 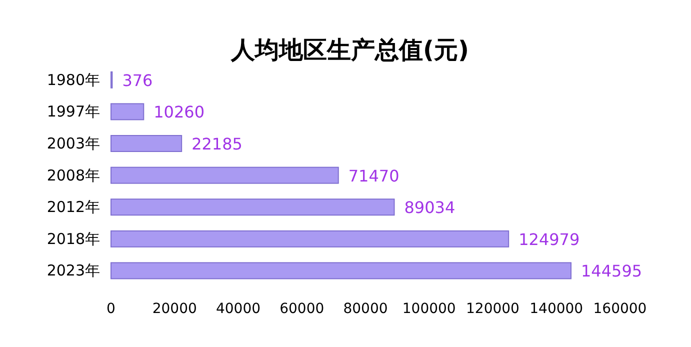 I want to click on data-label: 10260, so click(x=179, y=112).